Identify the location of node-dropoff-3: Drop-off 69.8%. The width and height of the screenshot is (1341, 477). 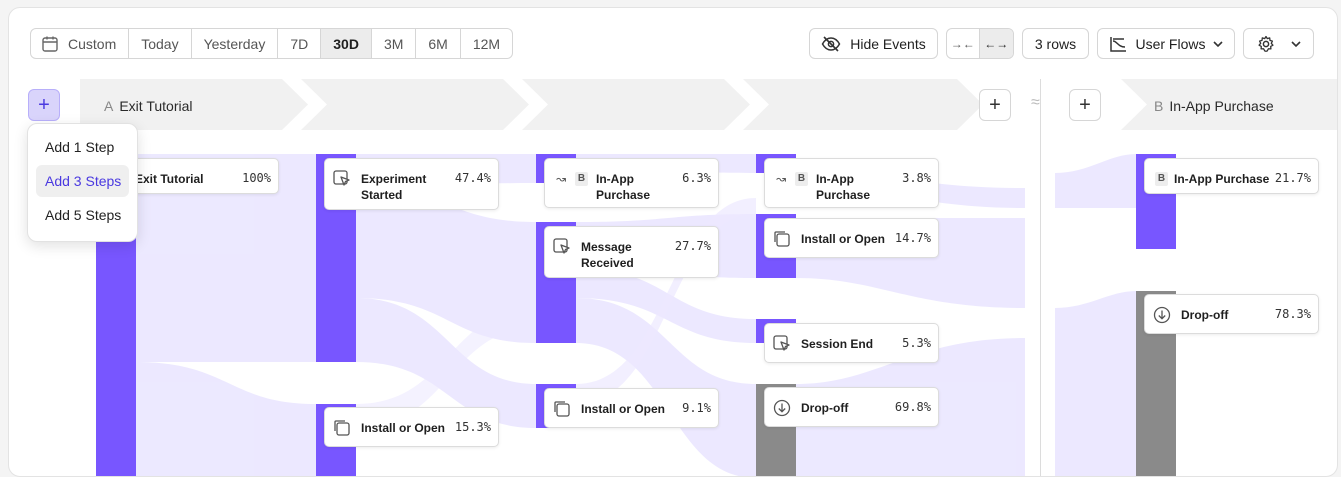
(851, 407).